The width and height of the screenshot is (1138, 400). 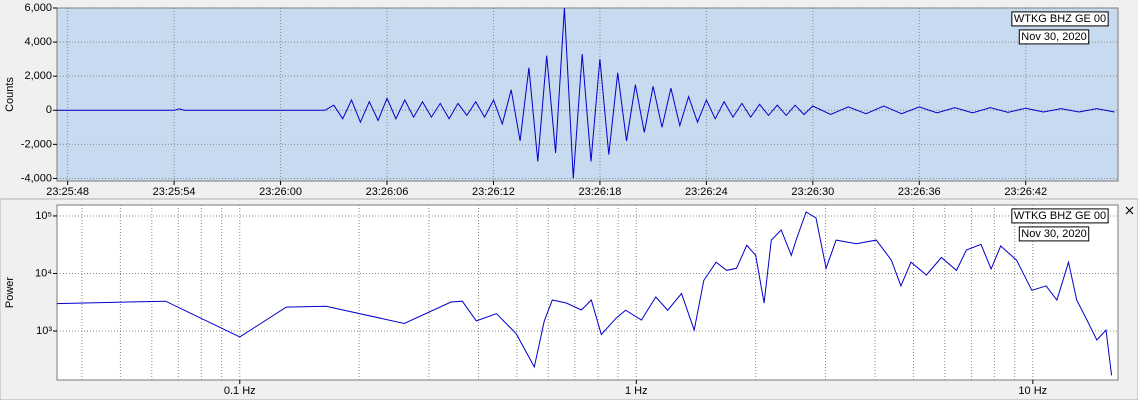 I want to click on y-tick-label: 10³, so click(x=44, y=331).